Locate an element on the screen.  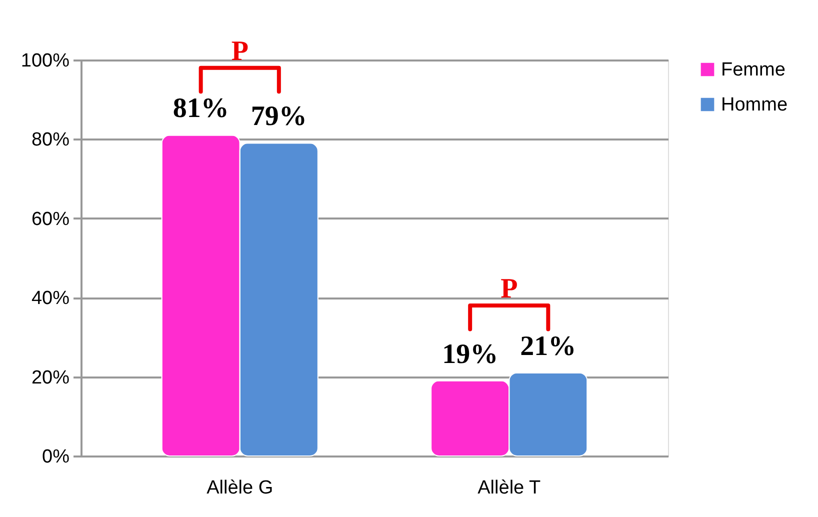
data-label: 81% is located at coordinates (200, 108).